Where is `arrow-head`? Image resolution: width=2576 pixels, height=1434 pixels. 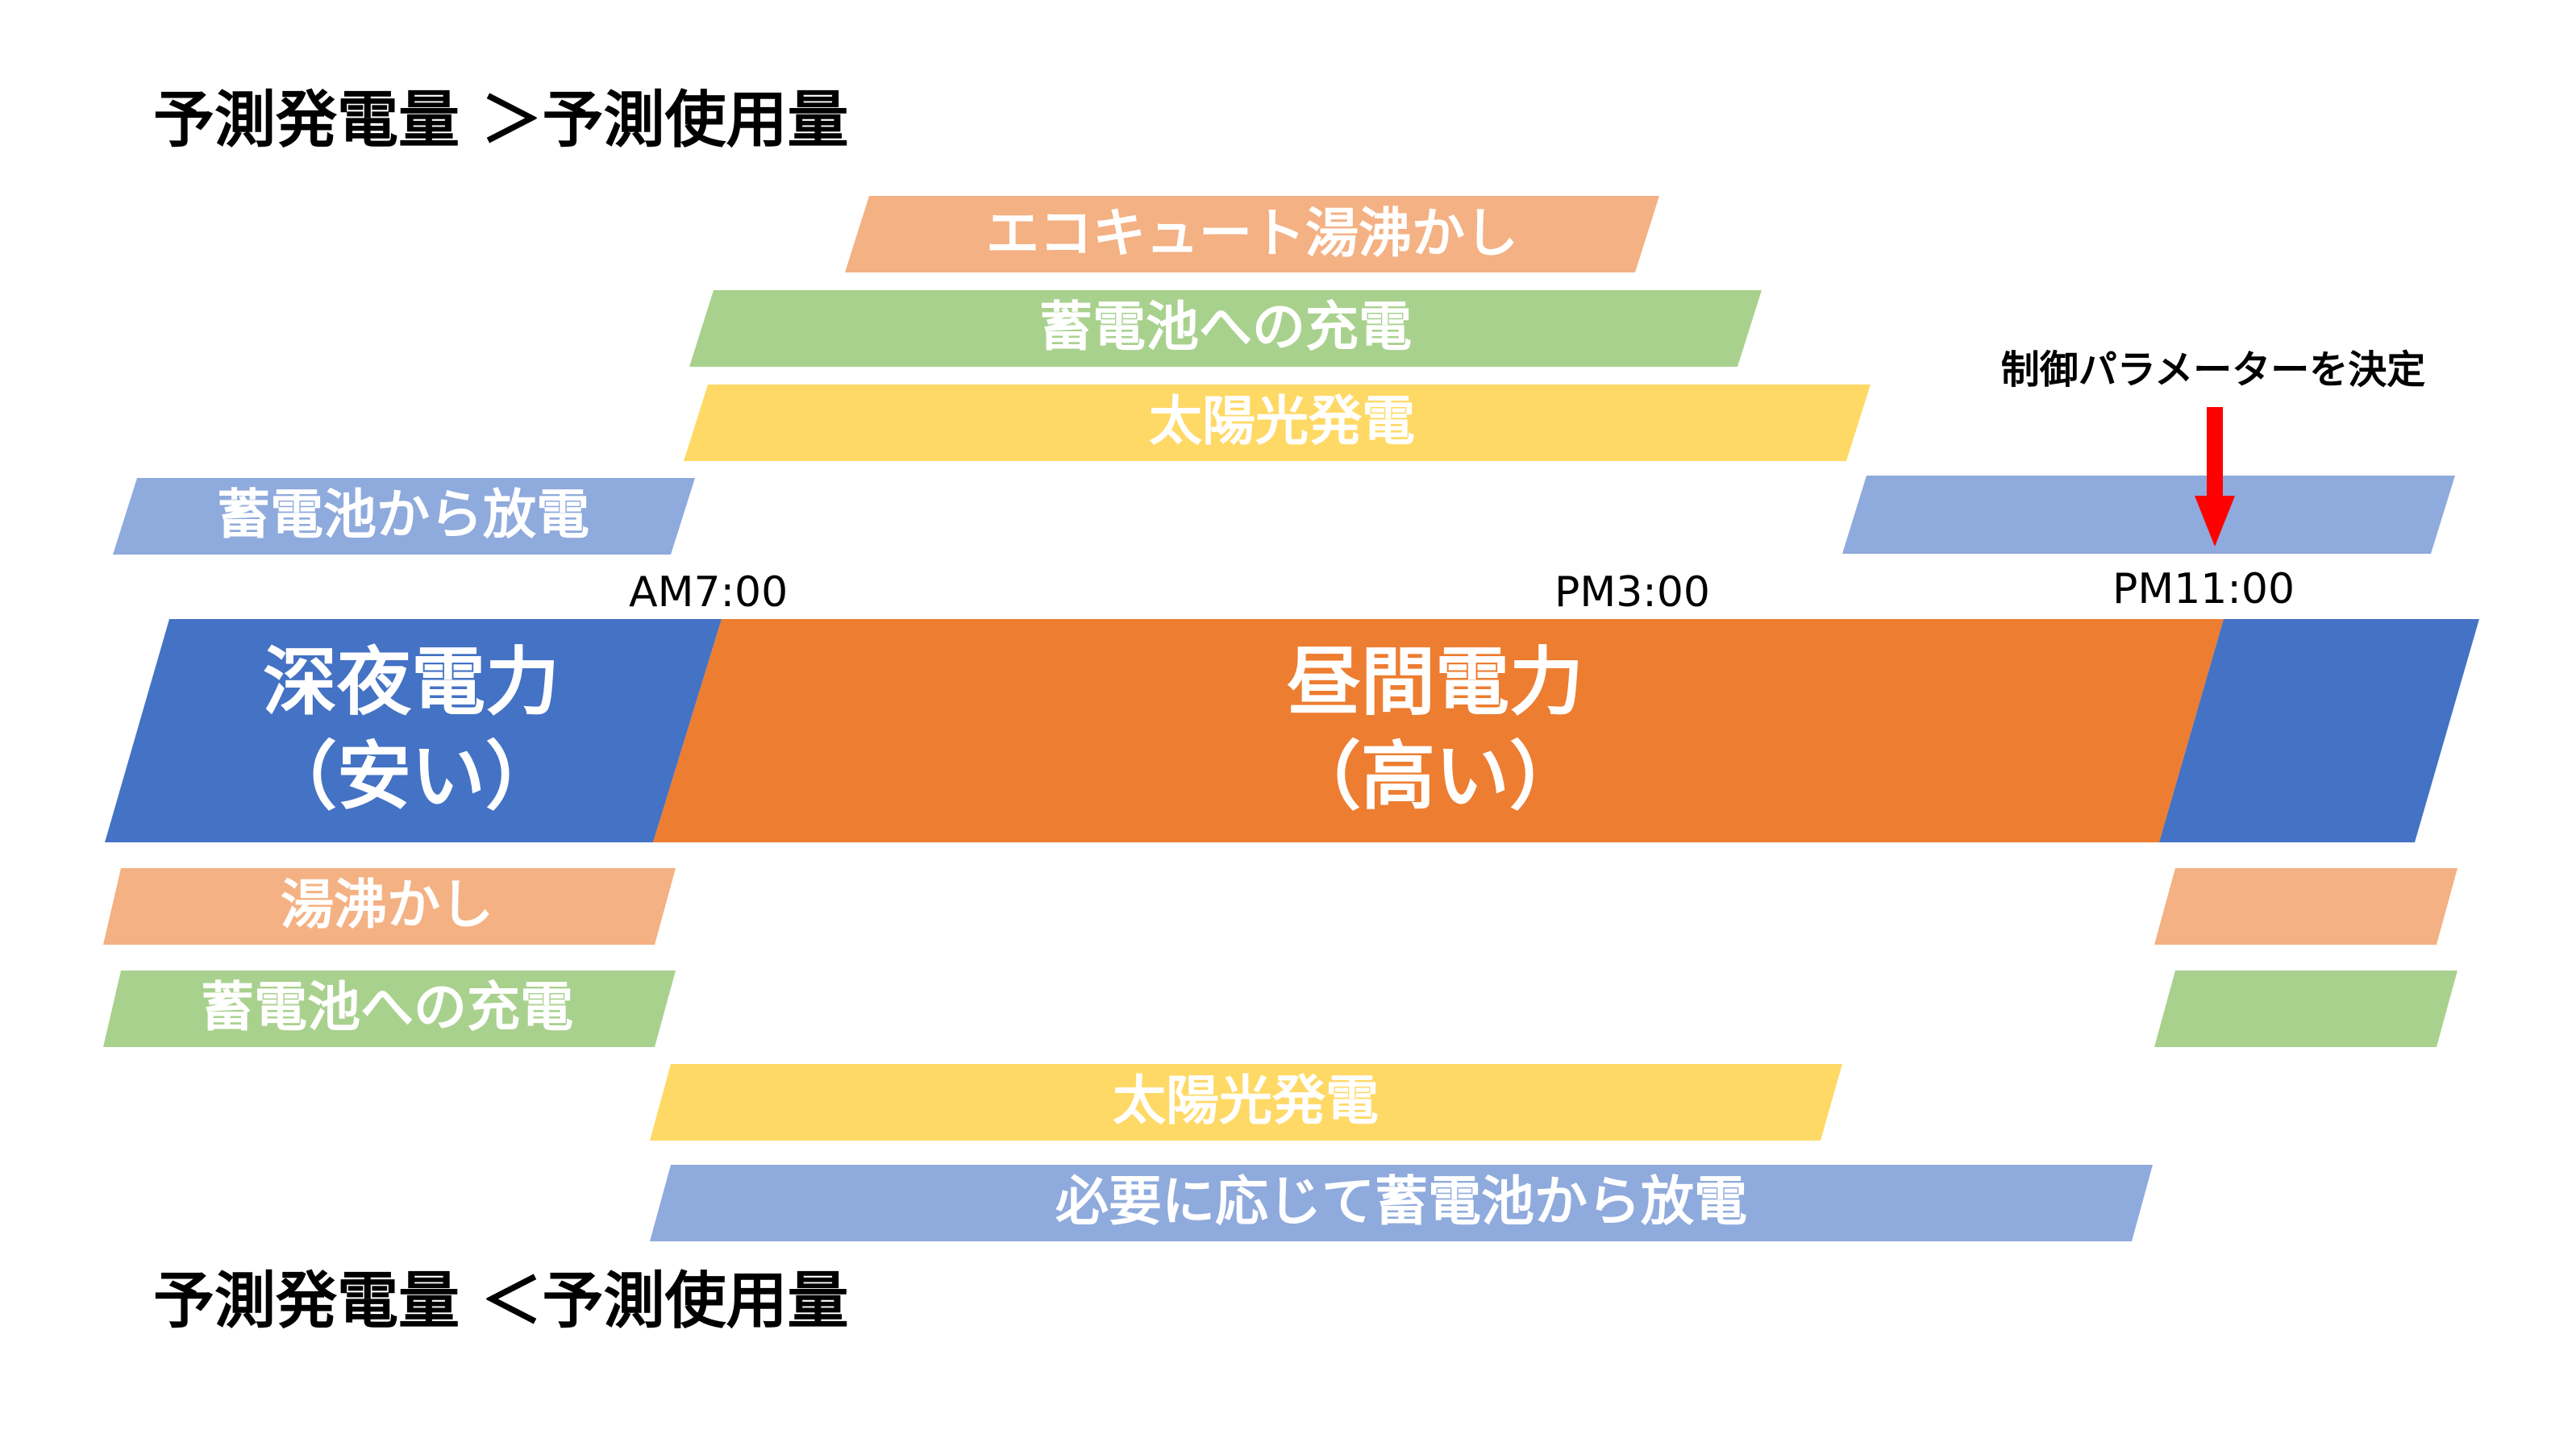 arrow-head is located at coordinates (2215, 521).